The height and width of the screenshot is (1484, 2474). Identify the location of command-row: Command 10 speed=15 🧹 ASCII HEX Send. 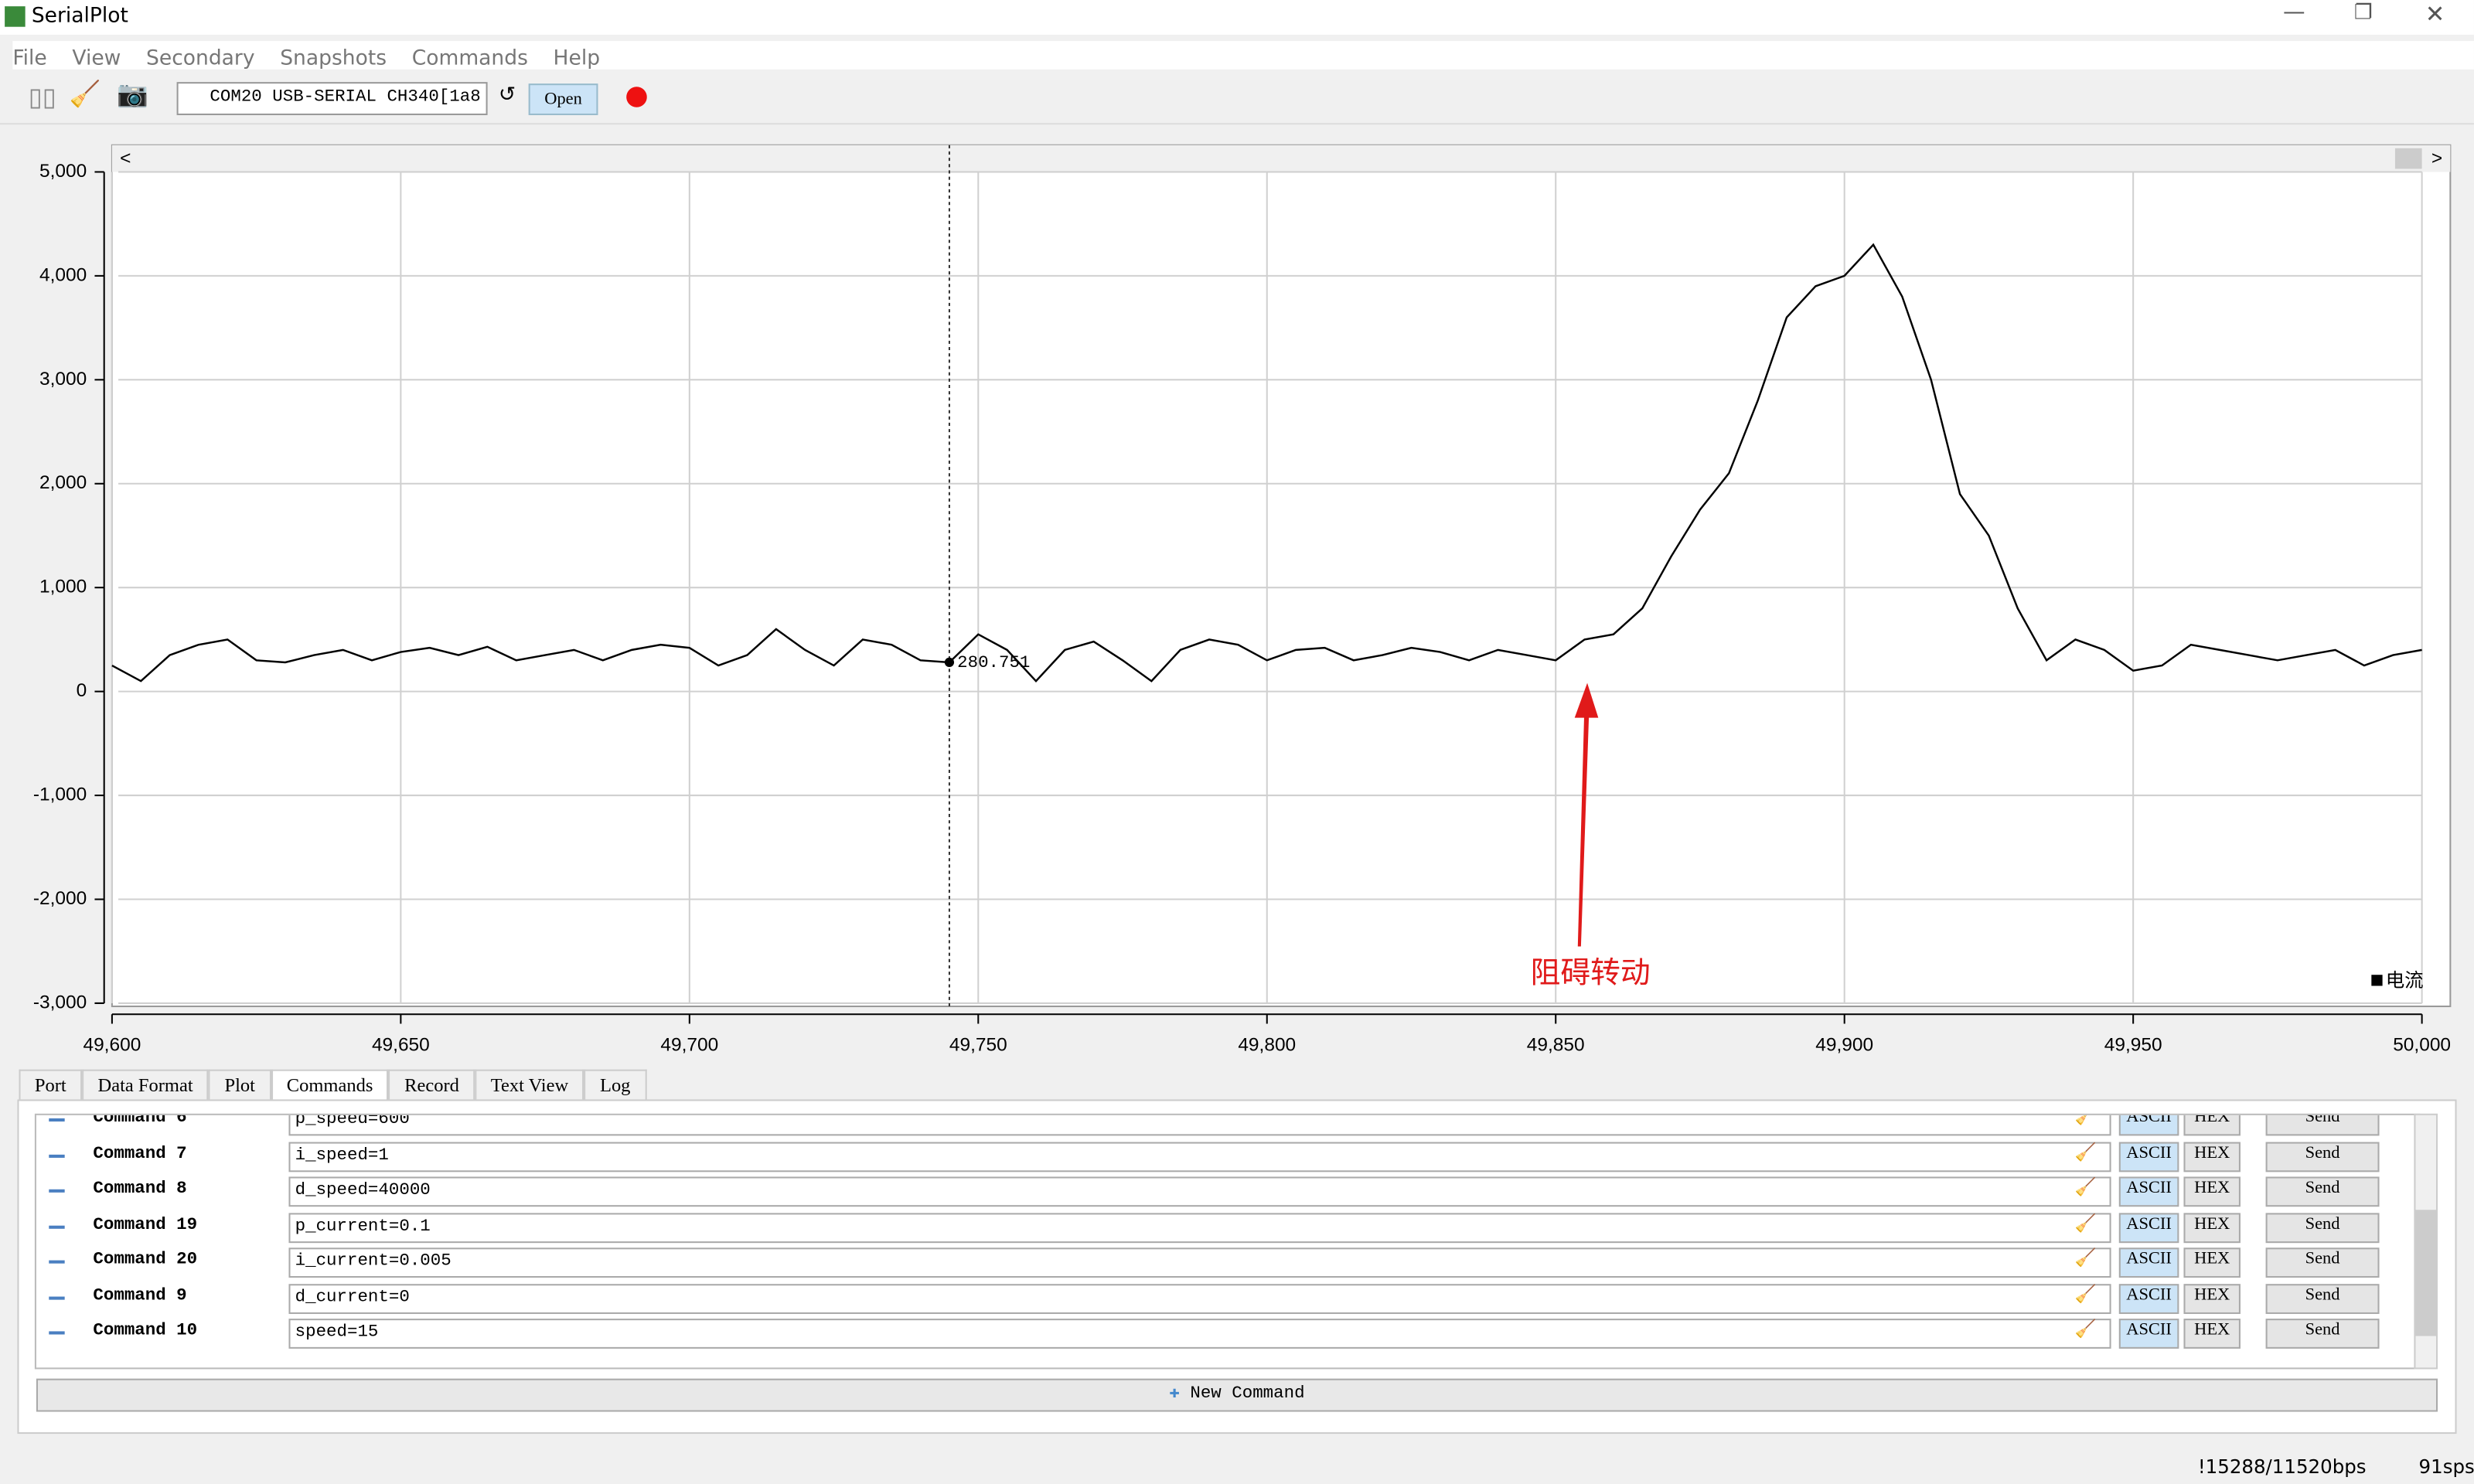
(1227, 1333).